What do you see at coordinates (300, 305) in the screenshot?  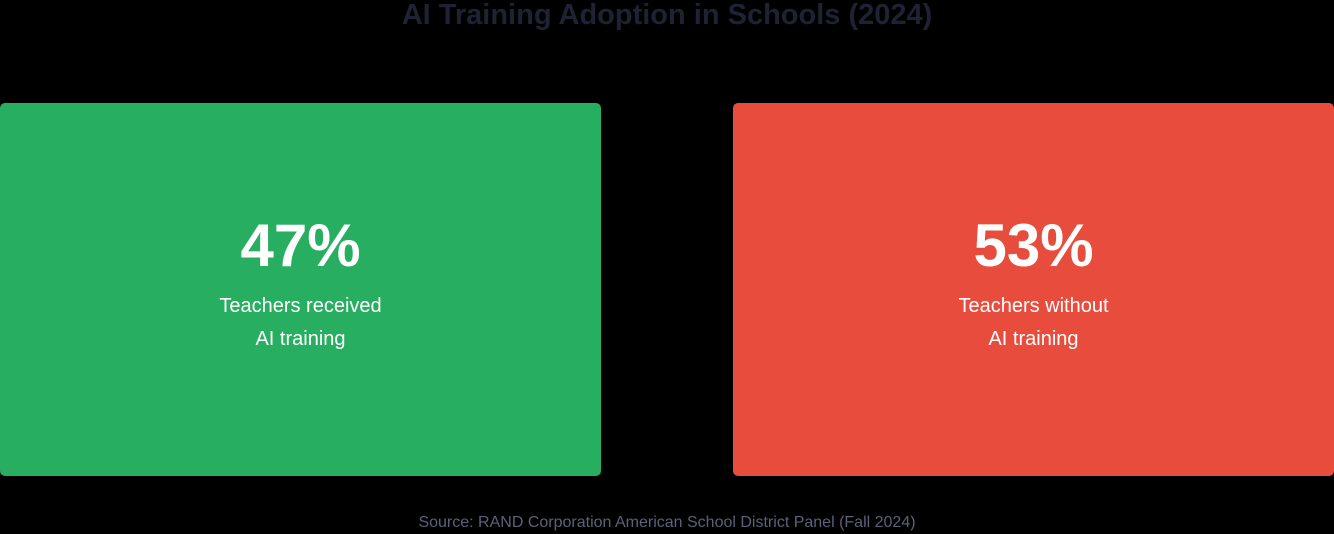 I see `stat-label-line1: Teachers received` at bounding box center [300, 305].